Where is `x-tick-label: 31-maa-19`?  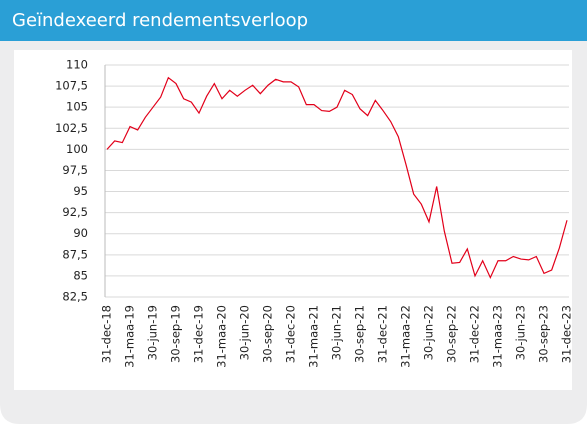 x-tick-label: 31-maa-19 is located at coordinates (130, 336).